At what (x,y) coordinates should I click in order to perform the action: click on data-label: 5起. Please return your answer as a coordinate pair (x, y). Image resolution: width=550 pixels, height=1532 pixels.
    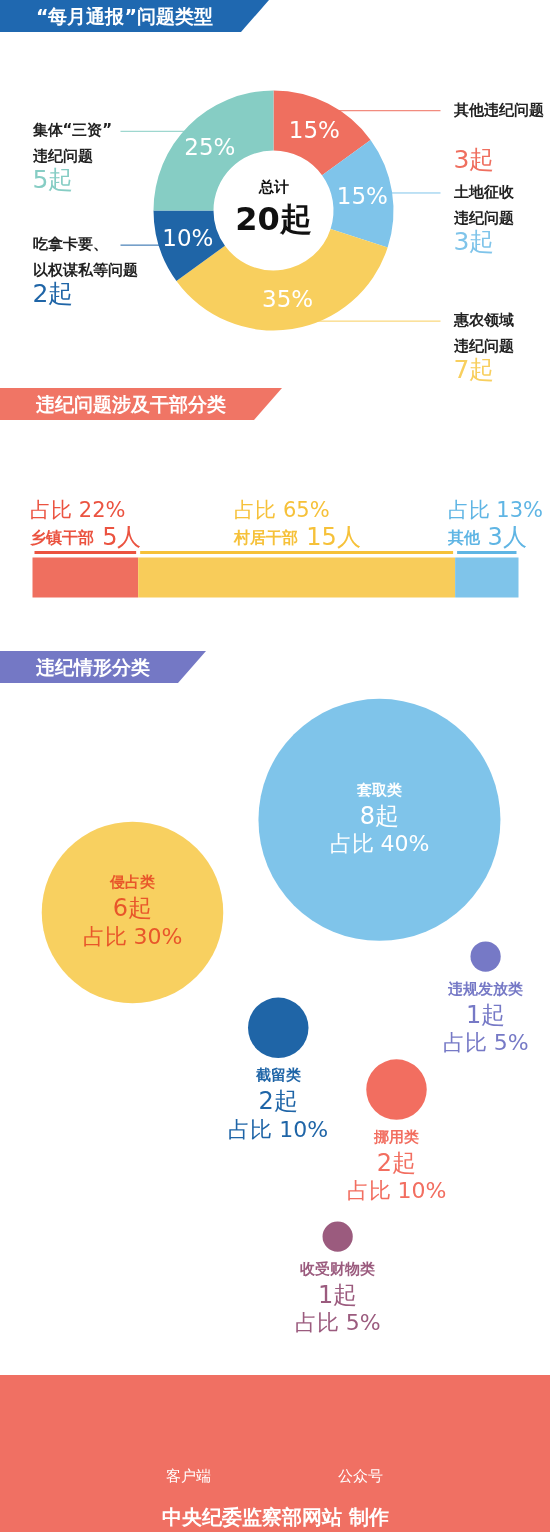
    Looking at the image, I should click on (53, 180).